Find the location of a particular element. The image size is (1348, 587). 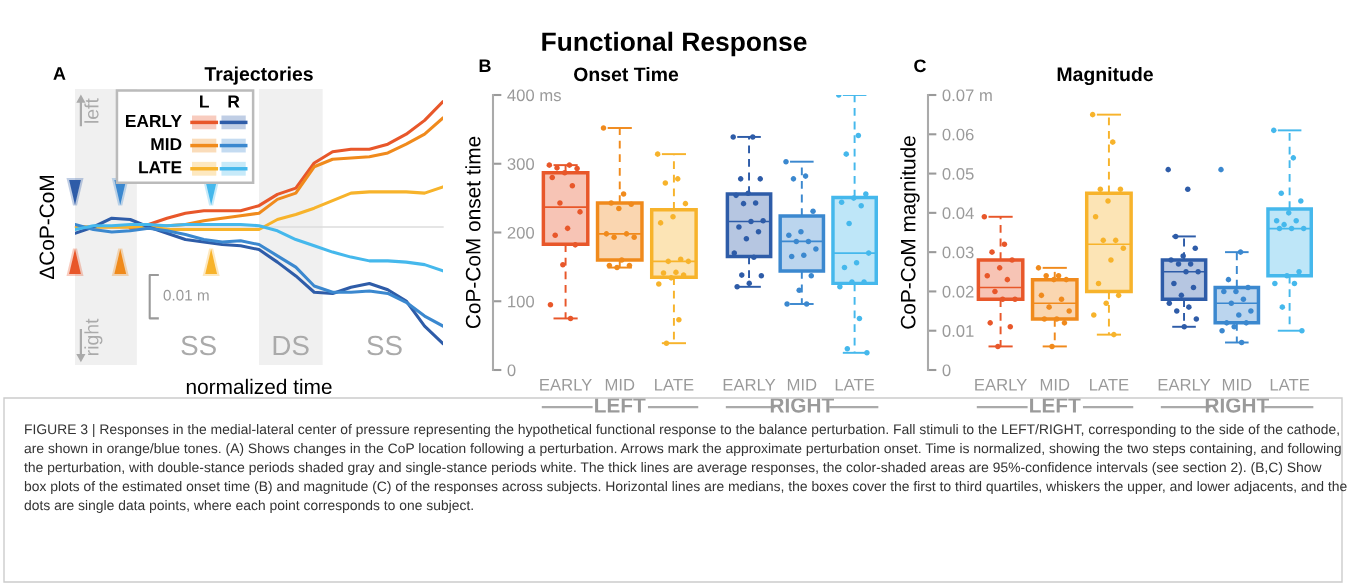

y-tick-label: 100 is located at coordinates (521, 301).